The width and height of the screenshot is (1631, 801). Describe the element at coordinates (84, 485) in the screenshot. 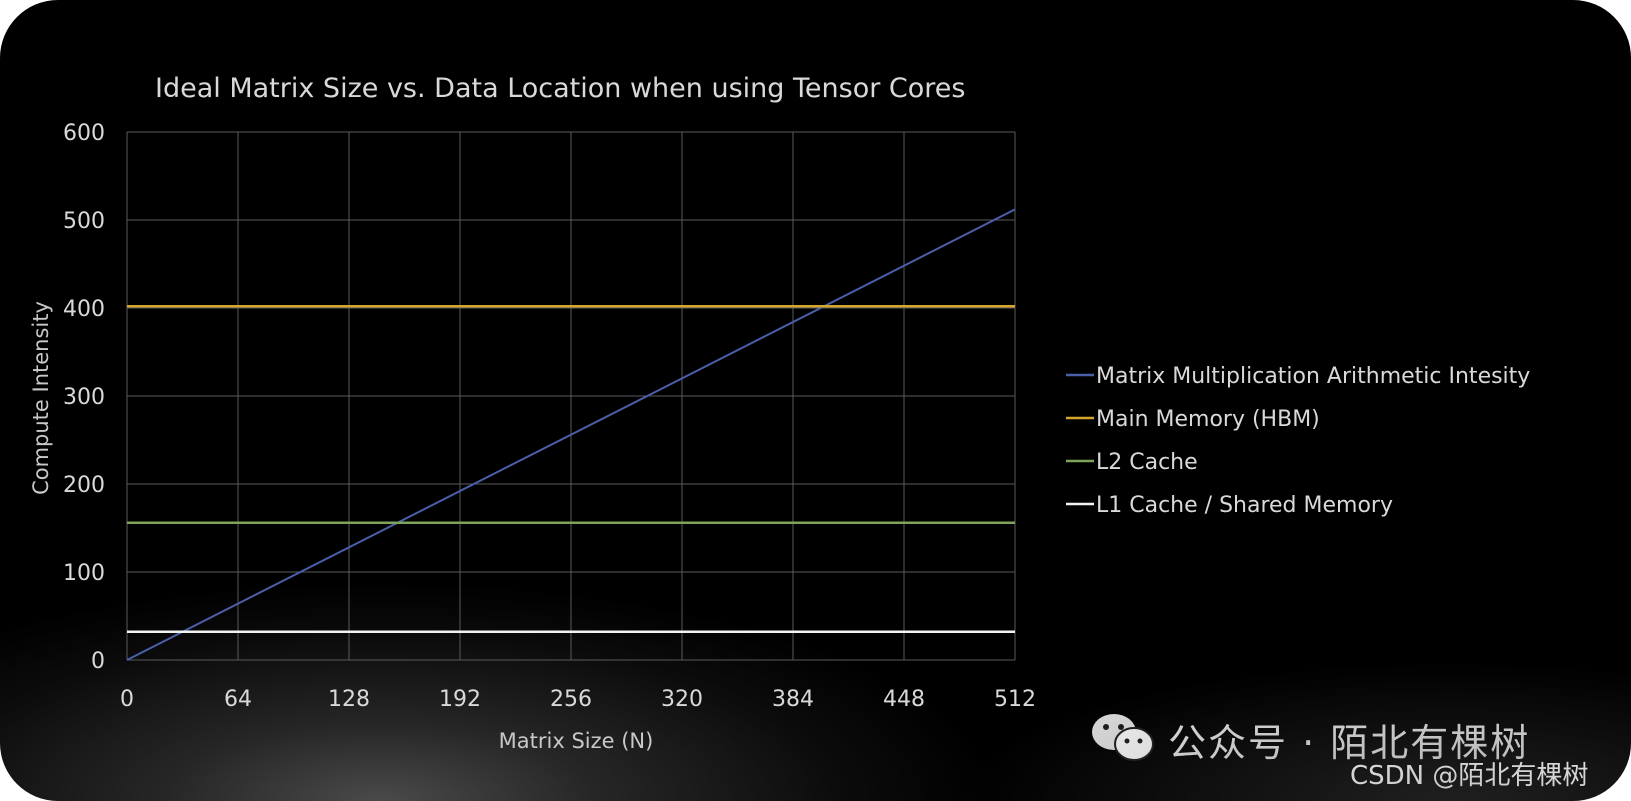

I see `y-tick-label: 200` at that location.